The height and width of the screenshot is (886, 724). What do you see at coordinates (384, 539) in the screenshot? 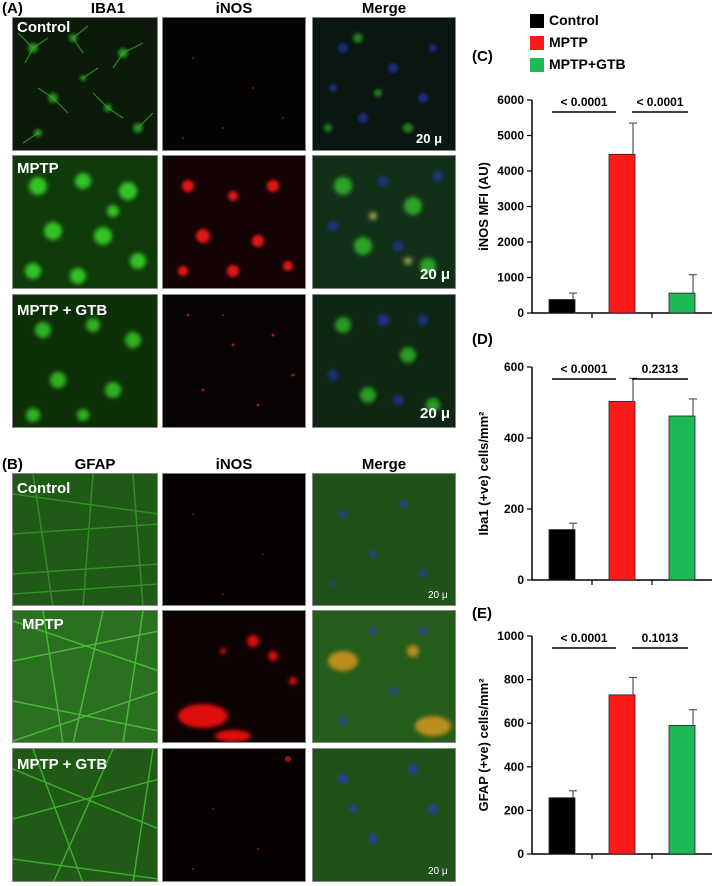
I see `micrograph-merge-control-b` at bounding box center [384, 539].